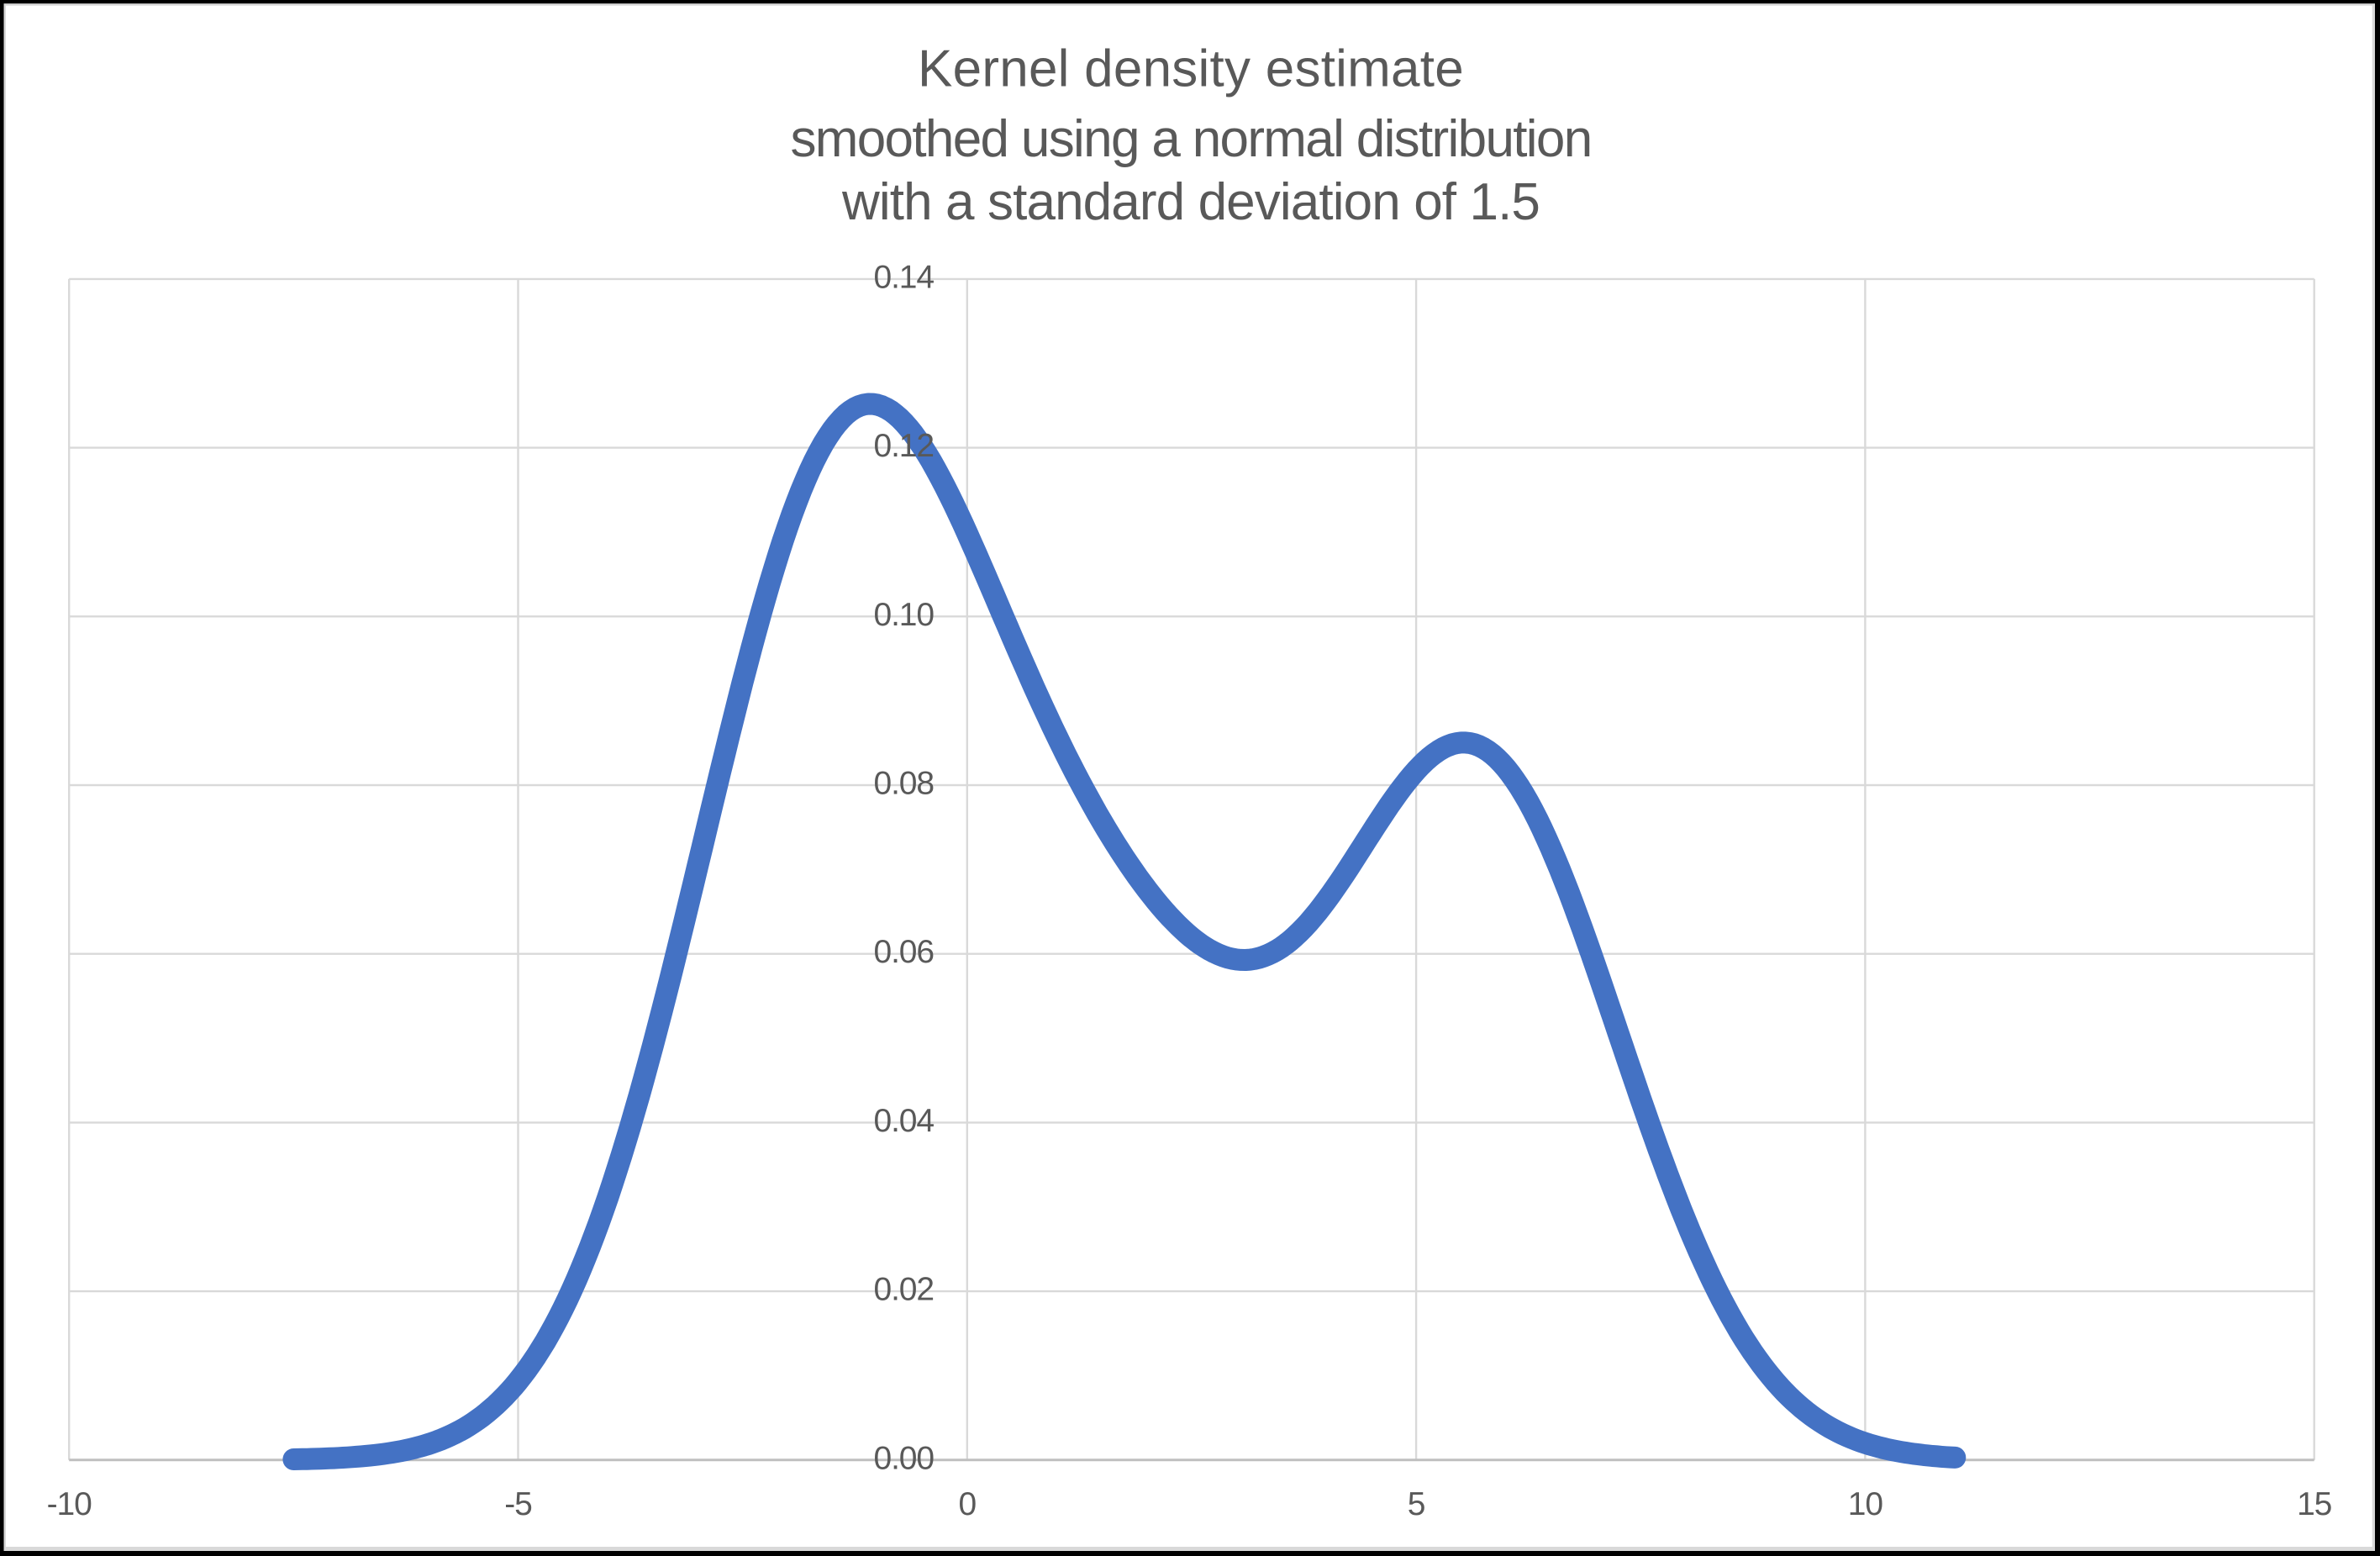 This screenshot has height=1556, width=2380. Describe the element at coordinates (518, 1504) in the screenshot. I see `svg-text: -5` at that location.